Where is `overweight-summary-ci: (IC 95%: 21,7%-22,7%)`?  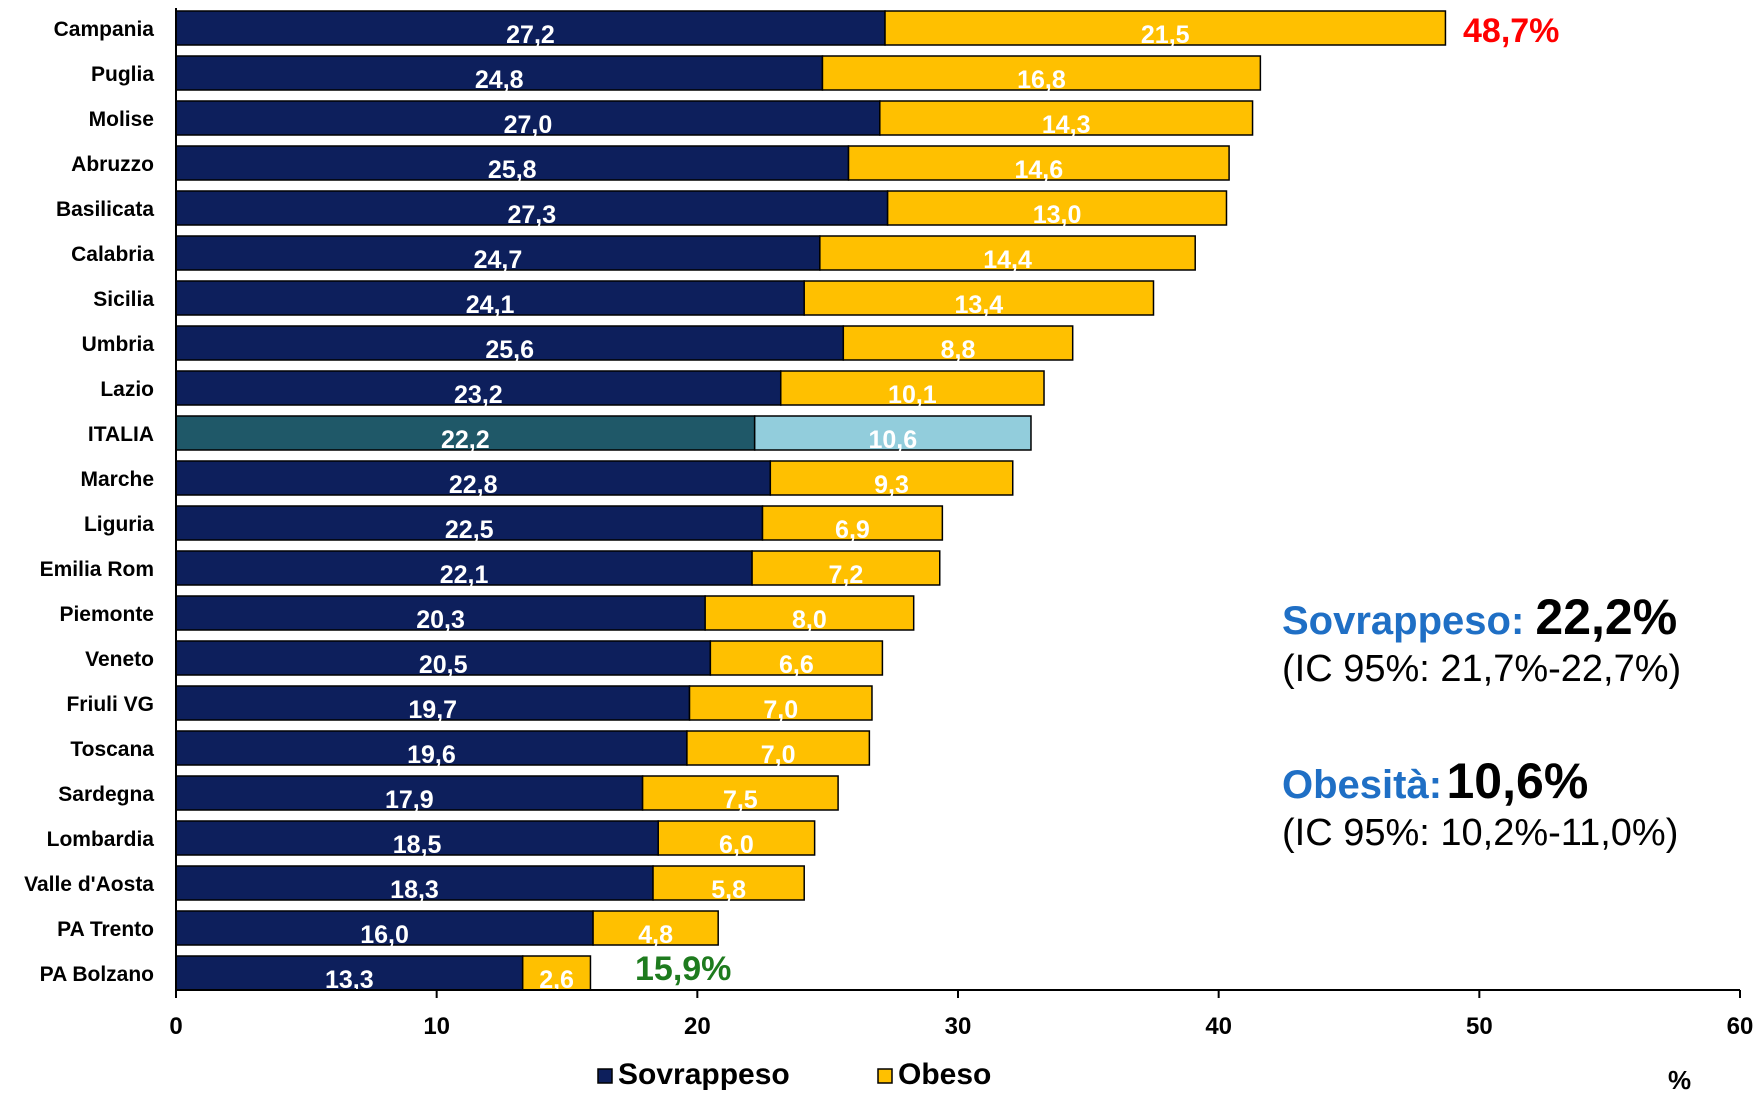
overweight-summary-ci: (IC 95%: 21,7%-22,7%) is located at coordinates (1482, 669).